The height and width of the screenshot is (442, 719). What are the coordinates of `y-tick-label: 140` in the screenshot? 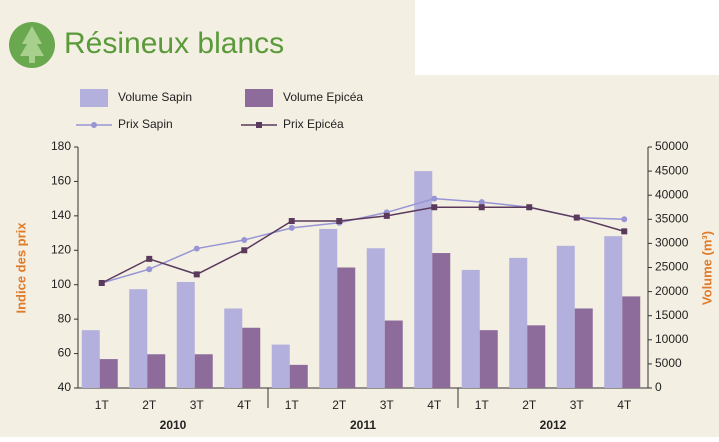 It's located at (61, 215).